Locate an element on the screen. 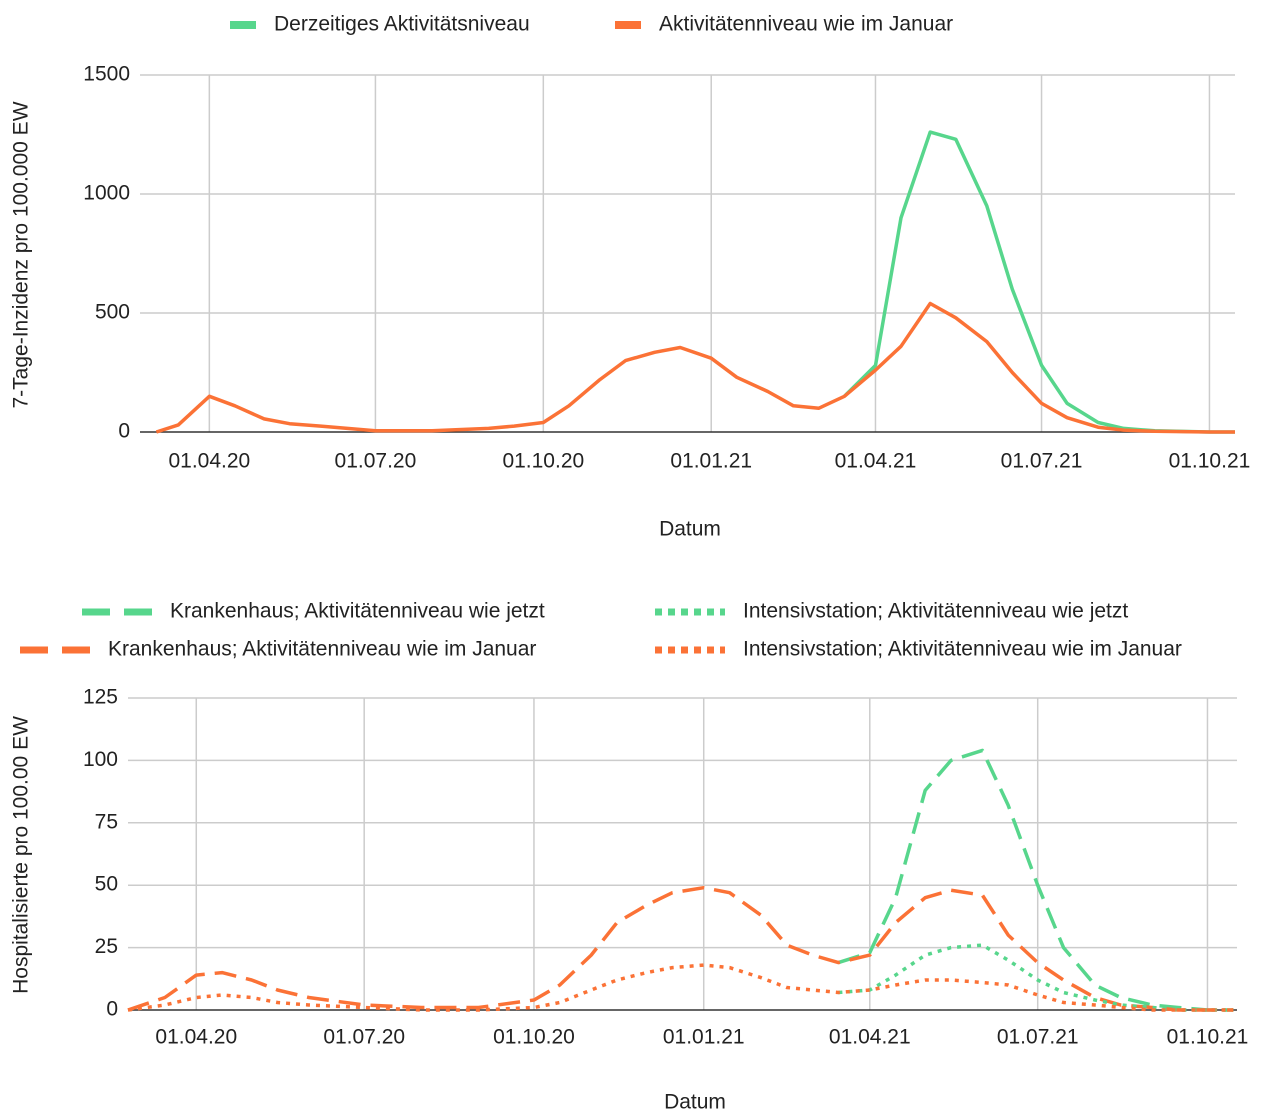 The width and height of the screenshot is (1268, 1113). y-tick-label: 25 is located at coordinates (106, 946).